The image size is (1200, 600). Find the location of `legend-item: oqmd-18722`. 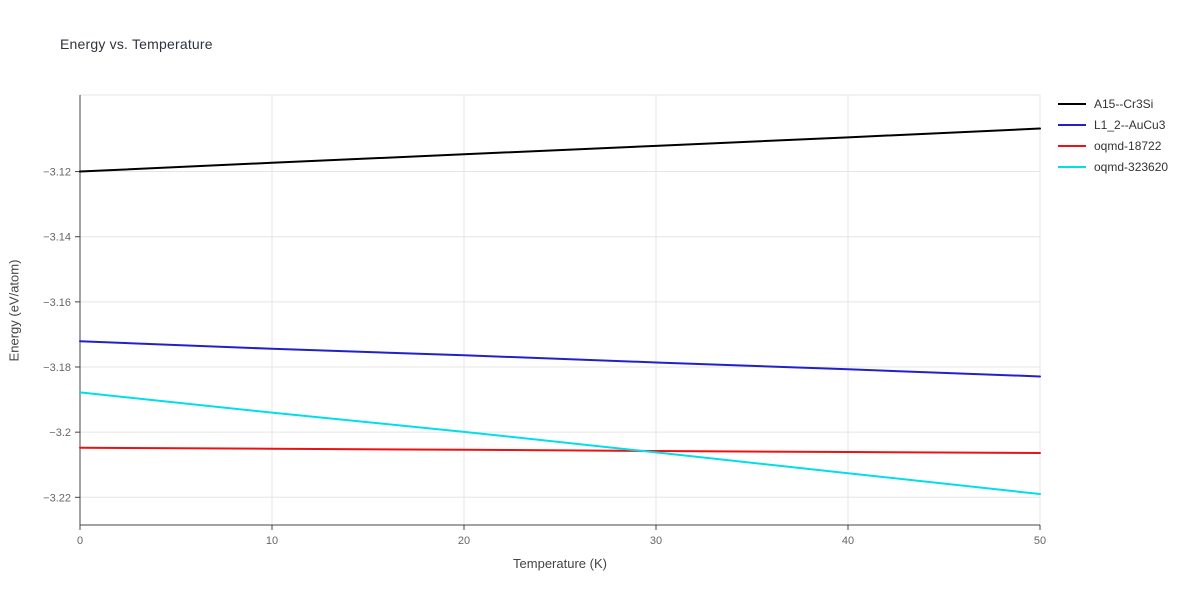

legend-item: oqmd-18722 is located at coordinates (1113, 145).